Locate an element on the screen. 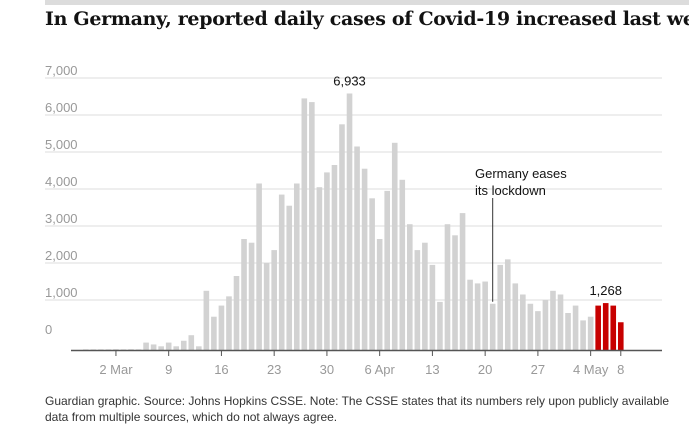  annotation-text: its lockdown is located at coordinates (510, 190).